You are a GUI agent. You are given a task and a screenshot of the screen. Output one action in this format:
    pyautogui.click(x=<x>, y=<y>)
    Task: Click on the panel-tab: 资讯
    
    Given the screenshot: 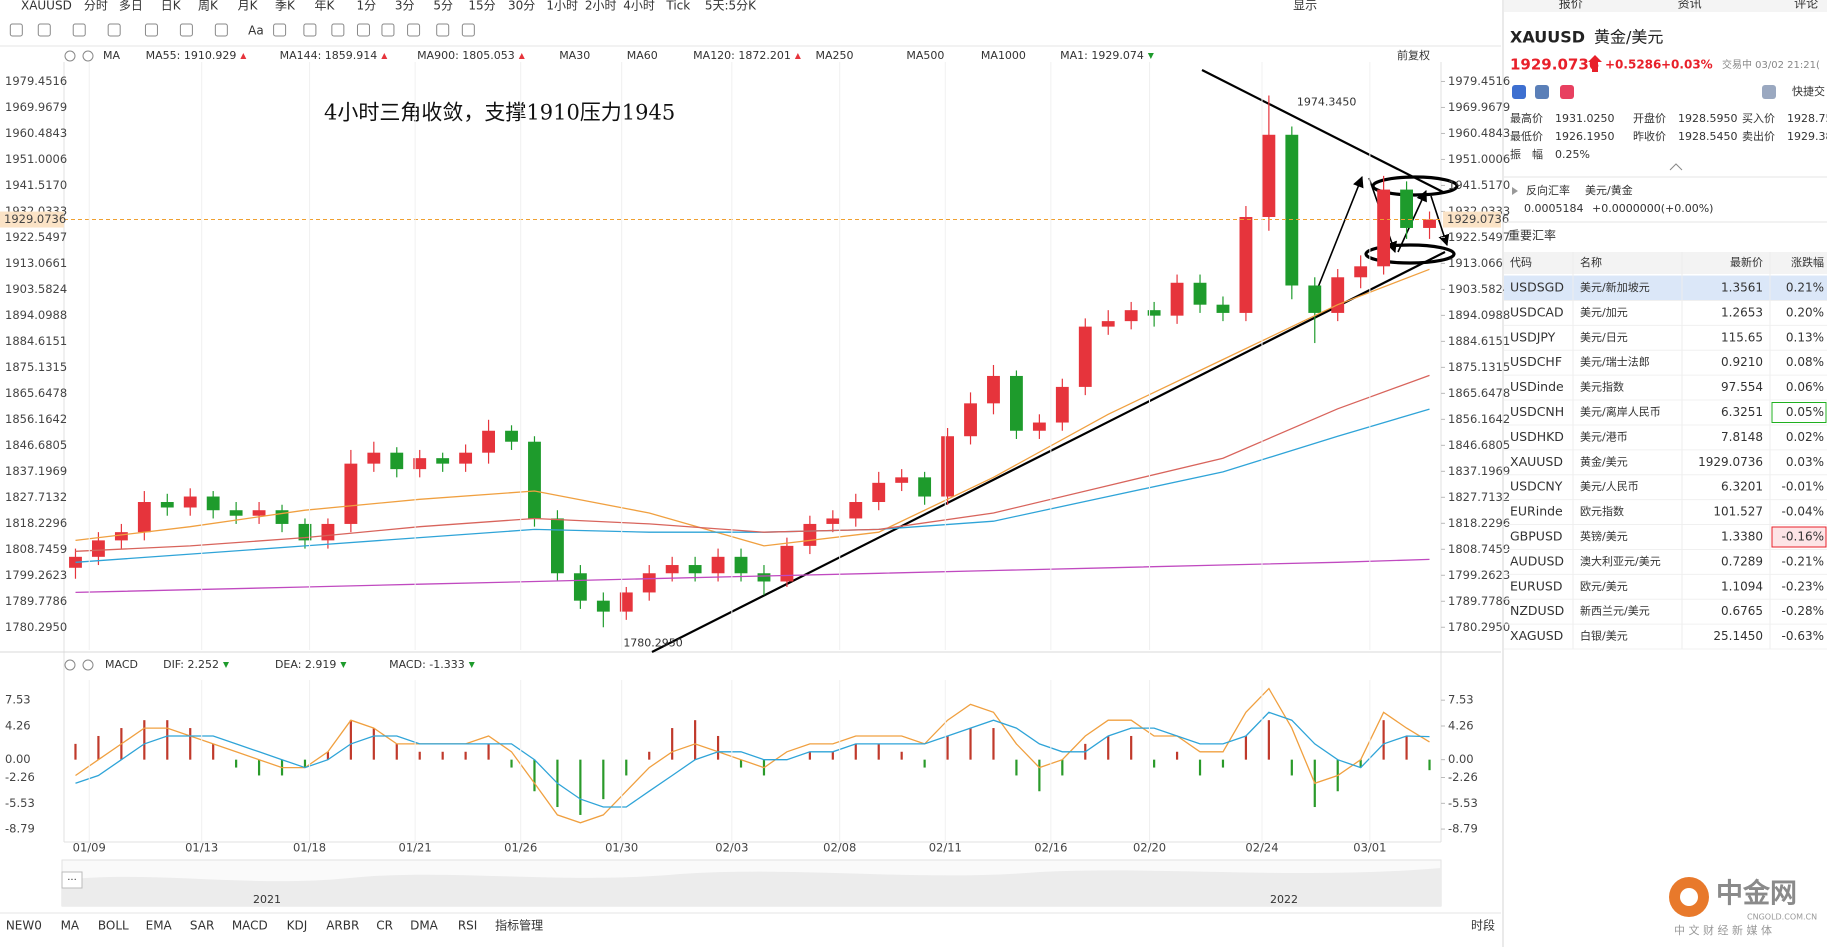 What is the action you would take?
    pyautogui.click(x=1690, y=5)
    